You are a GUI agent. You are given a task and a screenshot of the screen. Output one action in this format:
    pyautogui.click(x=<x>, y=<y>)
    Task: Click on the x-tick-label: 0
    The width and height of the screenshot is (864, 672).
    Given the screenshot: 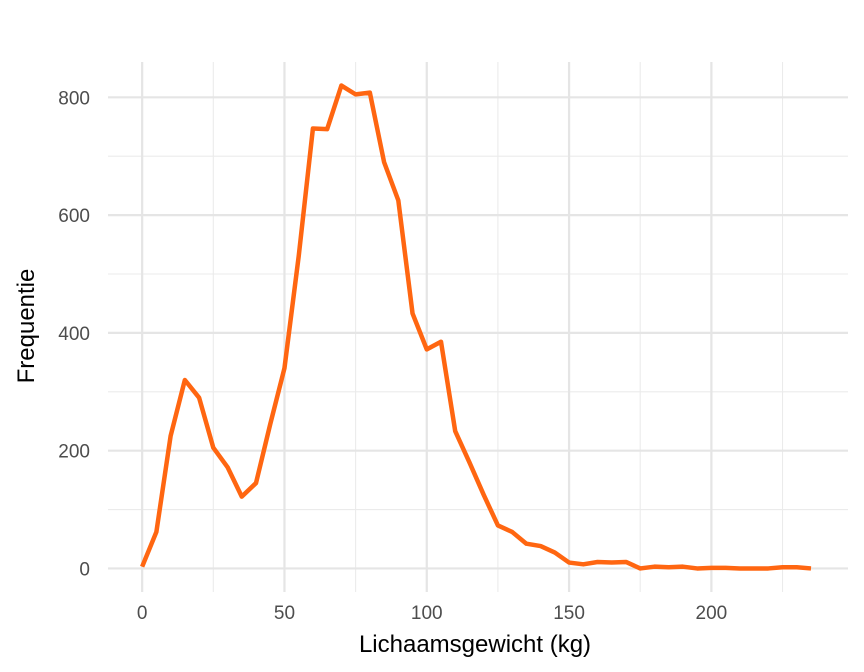 What is the action you would take?
    pyautogui.click(x=142, y=613)
    